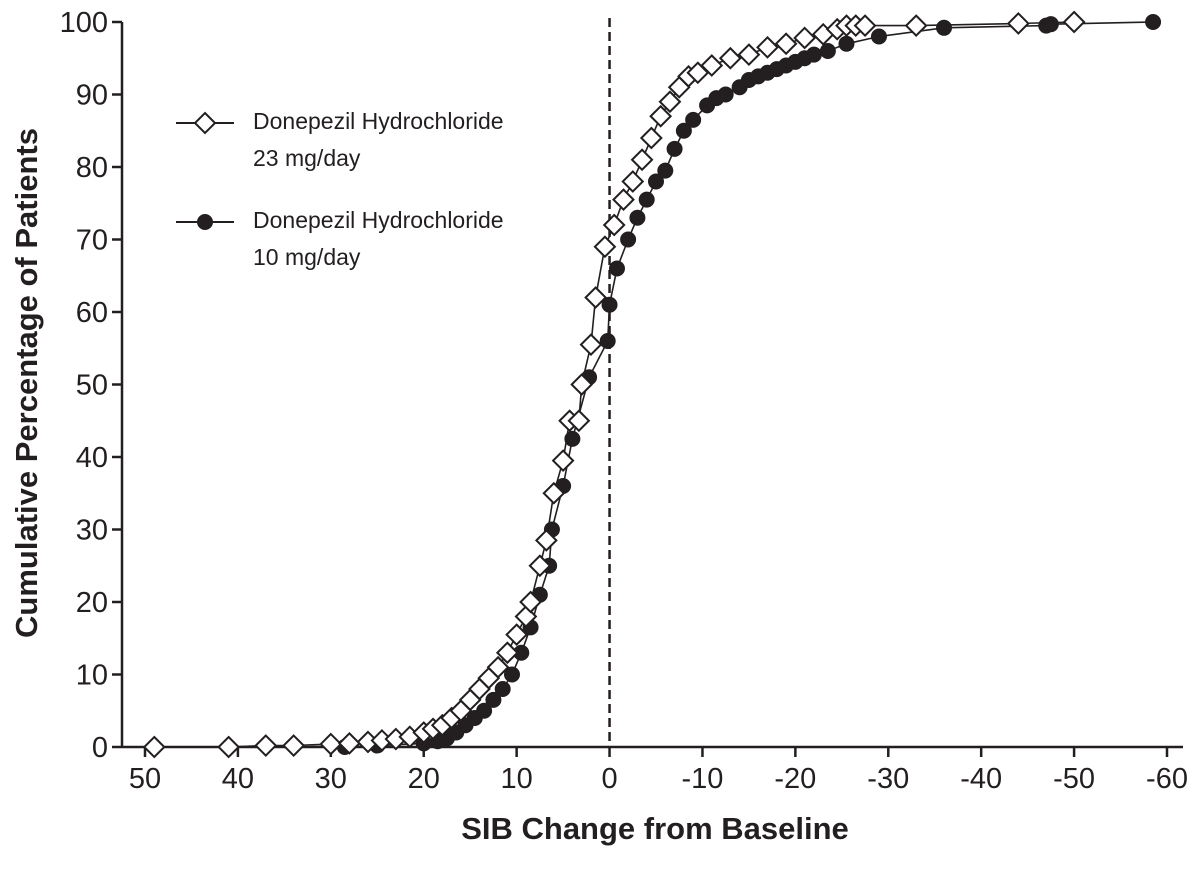 The image size is (1203, 880). What do you see at coordinates (517, 779) in the screenshot?
I see `x-tick-label: 10` at bounding box center [517, 779].